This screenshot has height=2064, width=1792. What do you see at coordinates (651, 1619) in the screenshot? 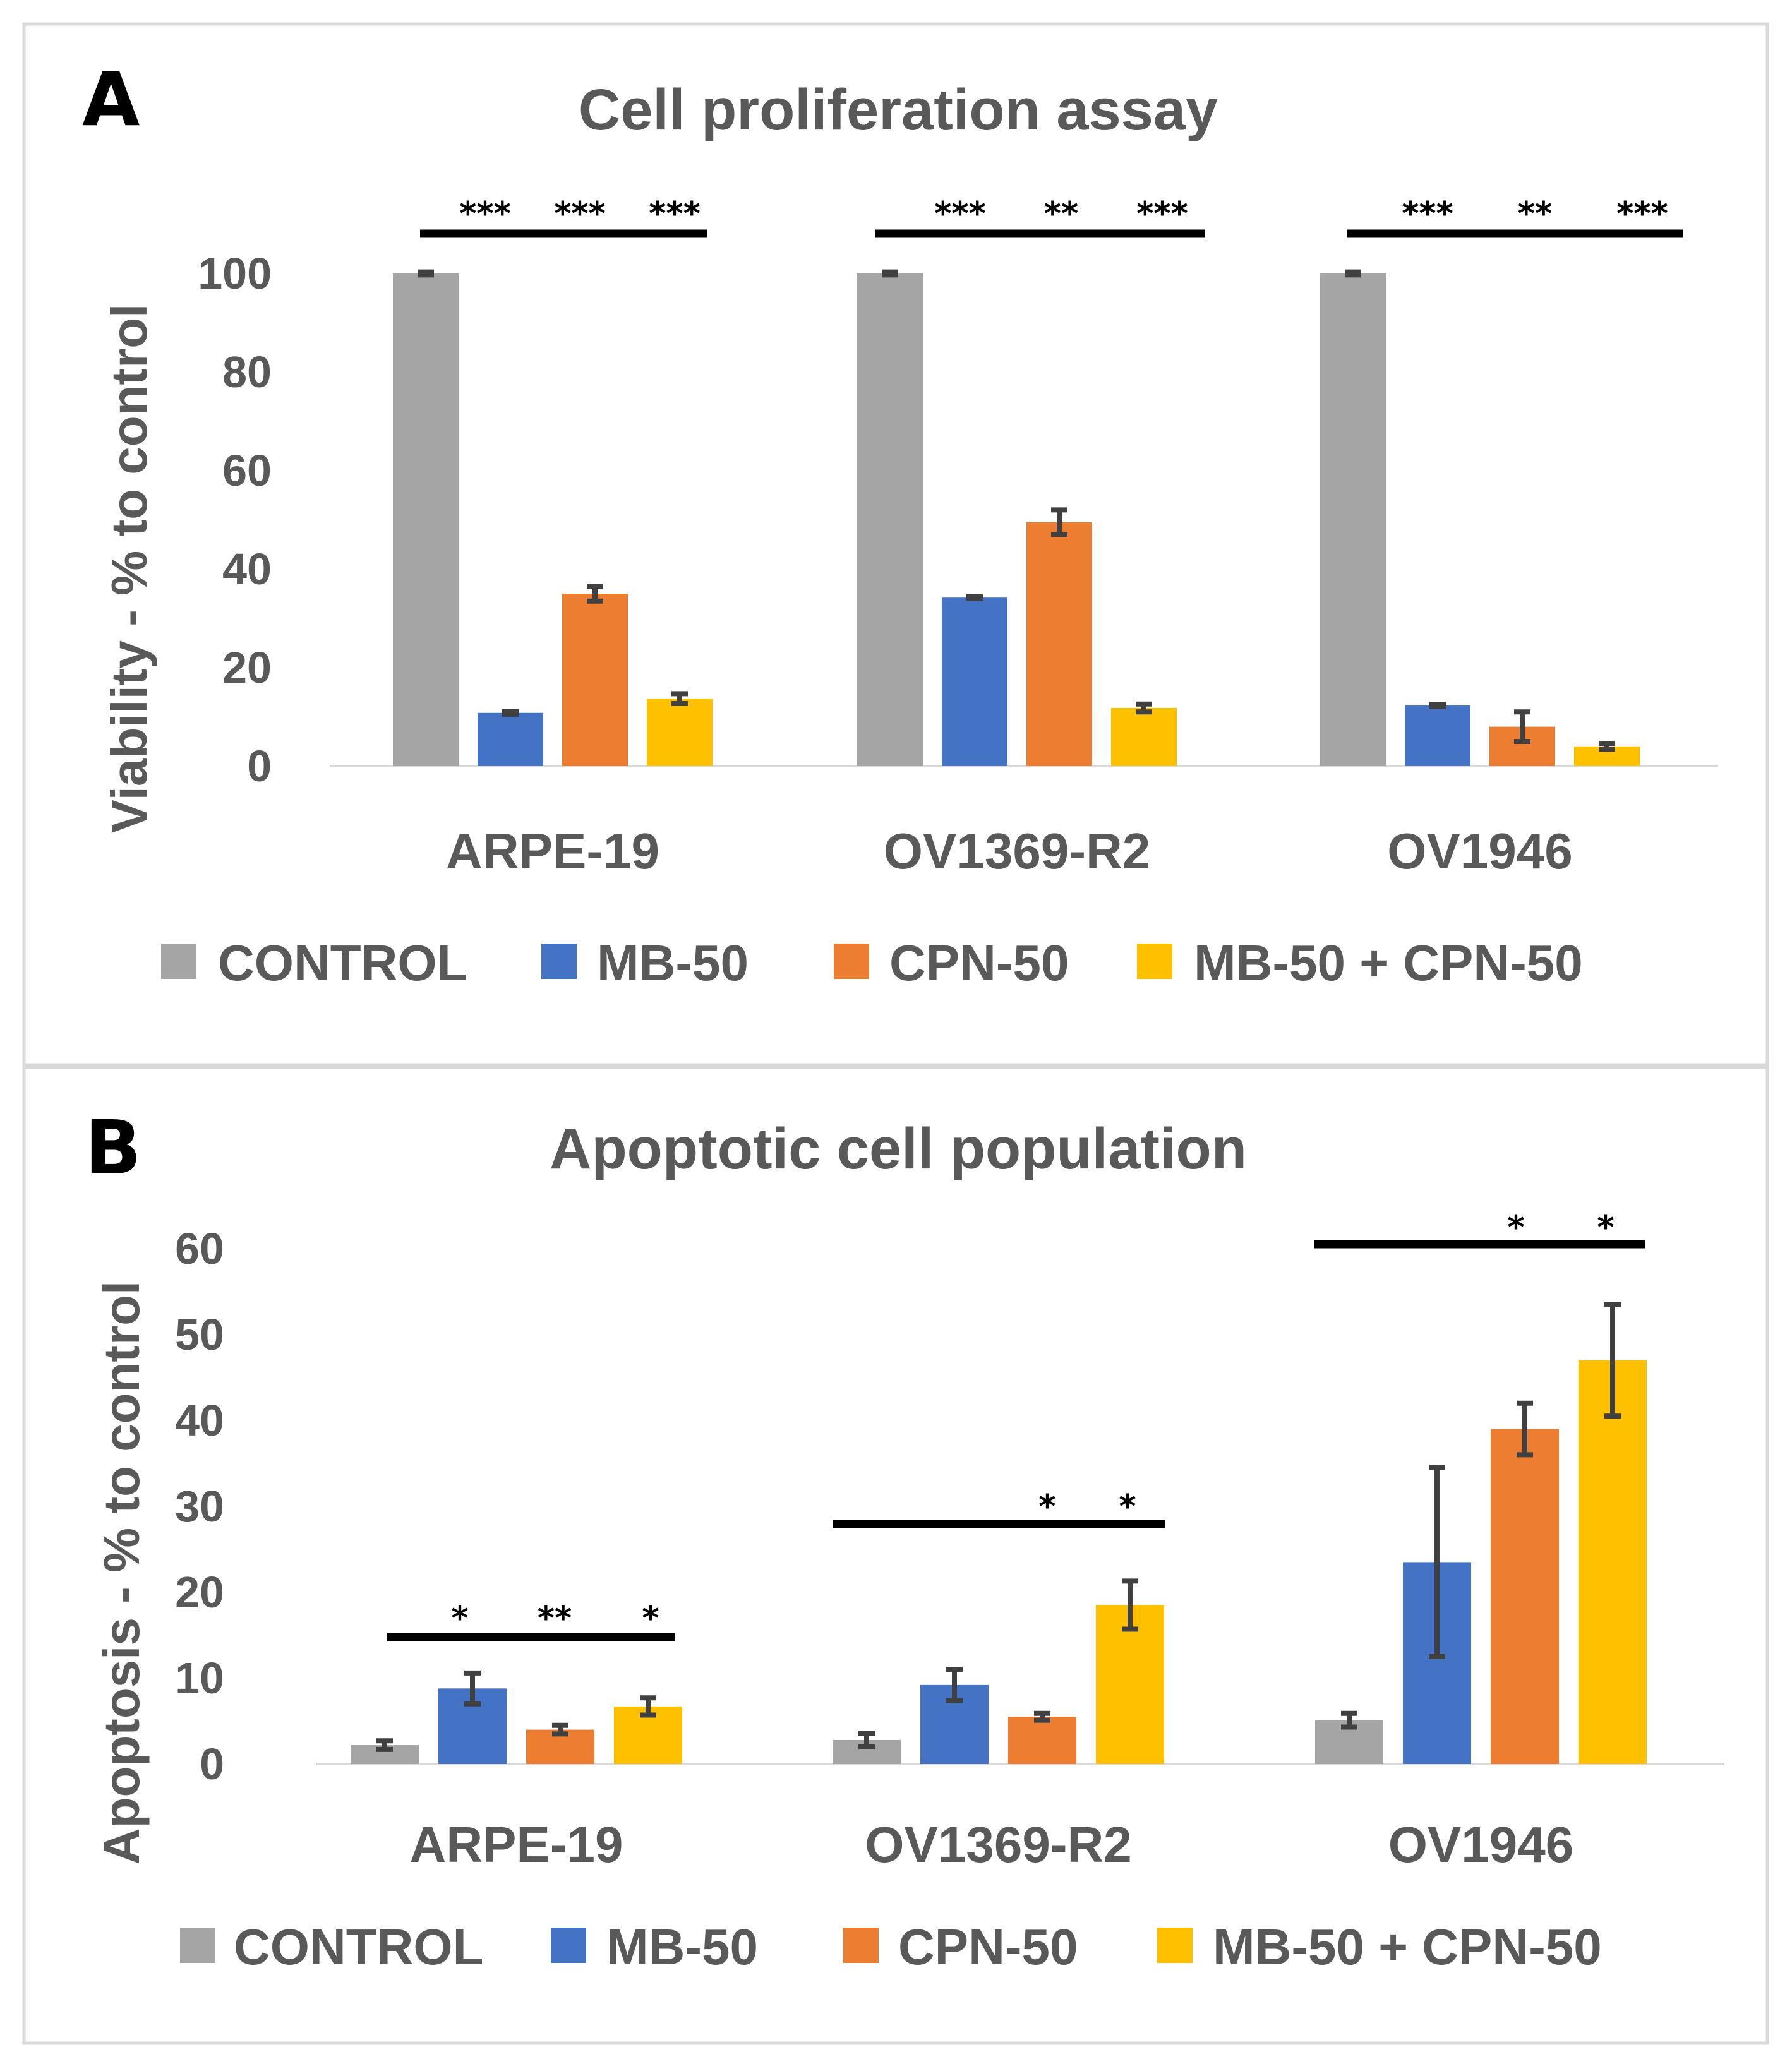
I see `b-significance-mark-arpe-19-3: *` at bounding box center [651, 1619].